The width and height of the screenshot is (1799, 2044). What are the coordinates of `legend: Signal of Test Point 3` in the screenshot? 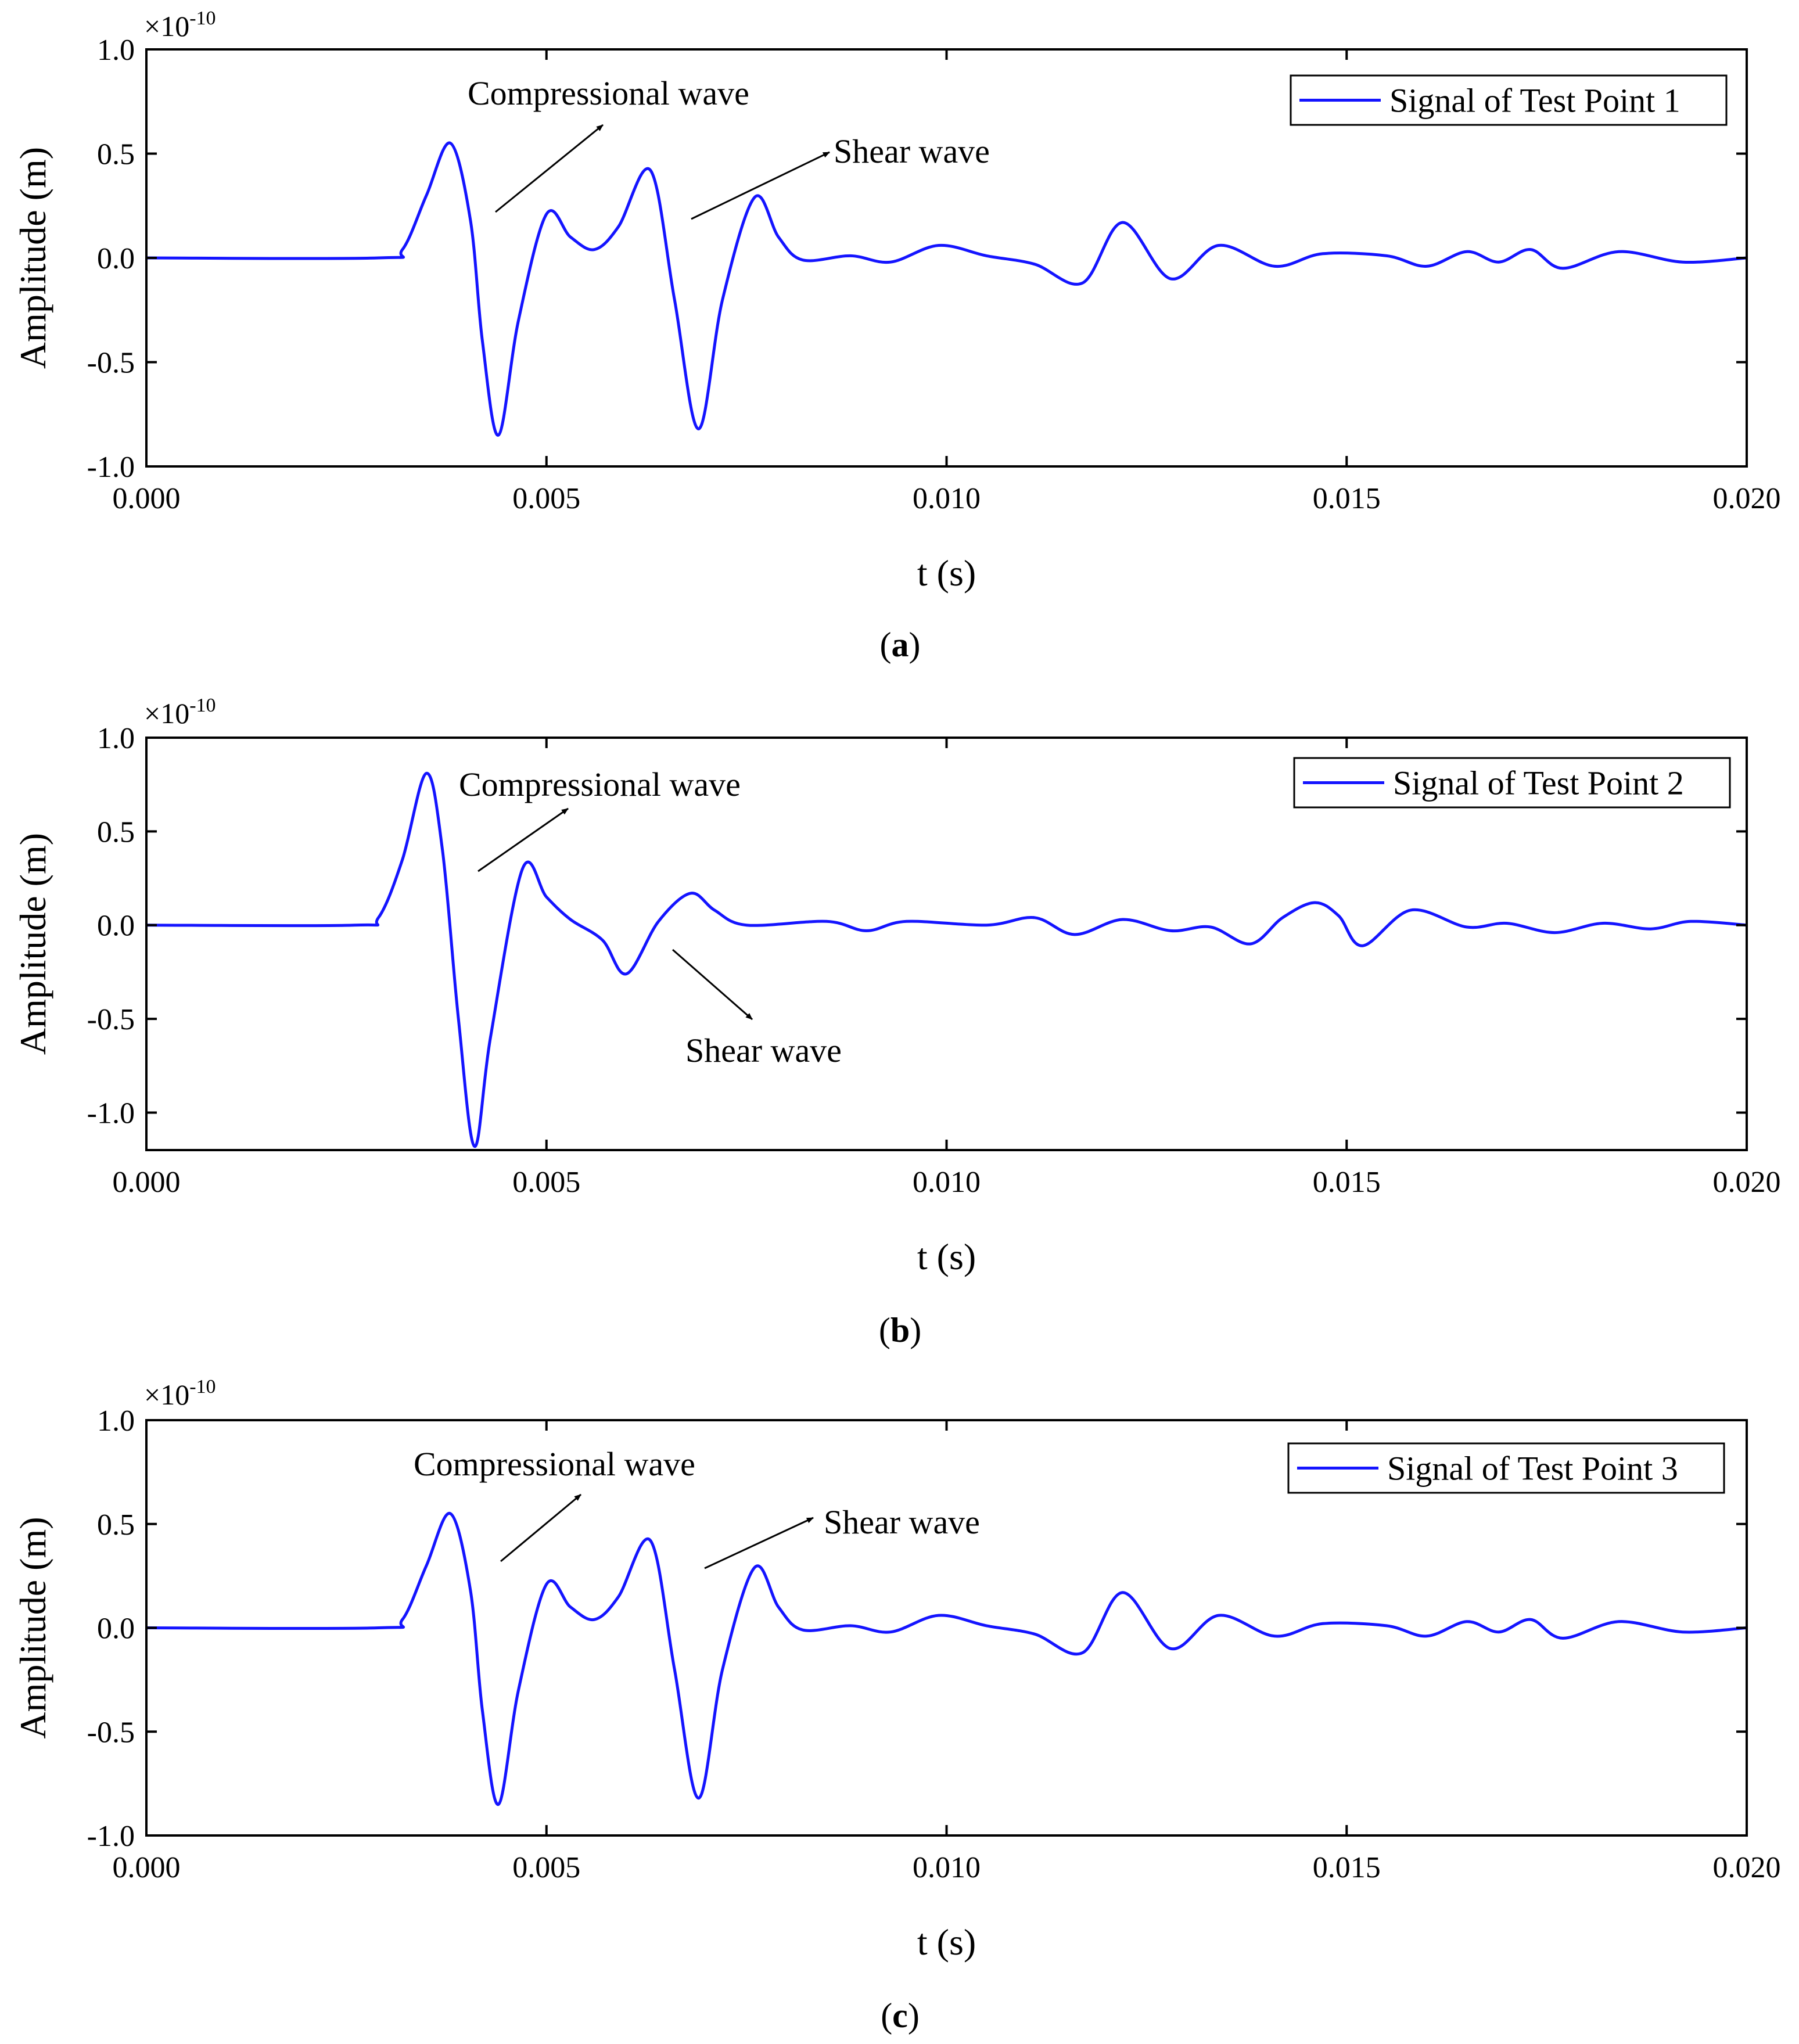 It's located at (1506, 1468).